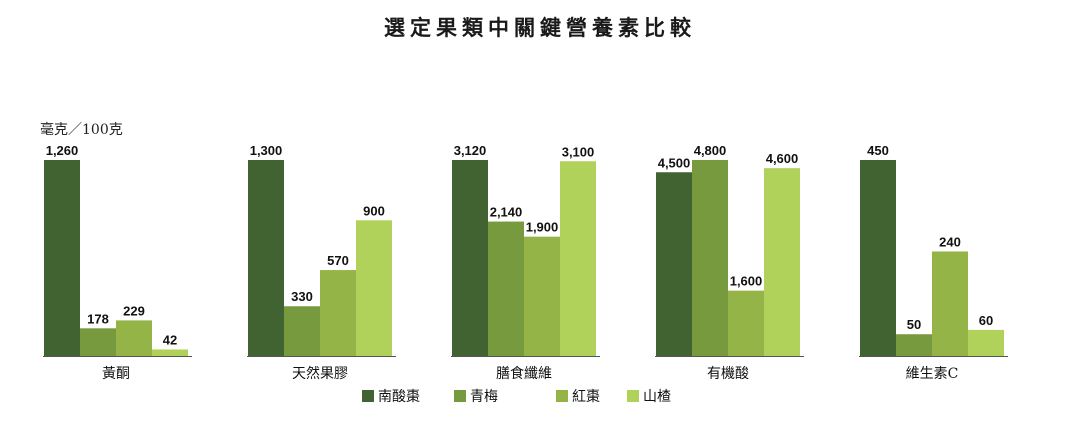  I want to click on category-label: 維生素C, so click(932, 374).